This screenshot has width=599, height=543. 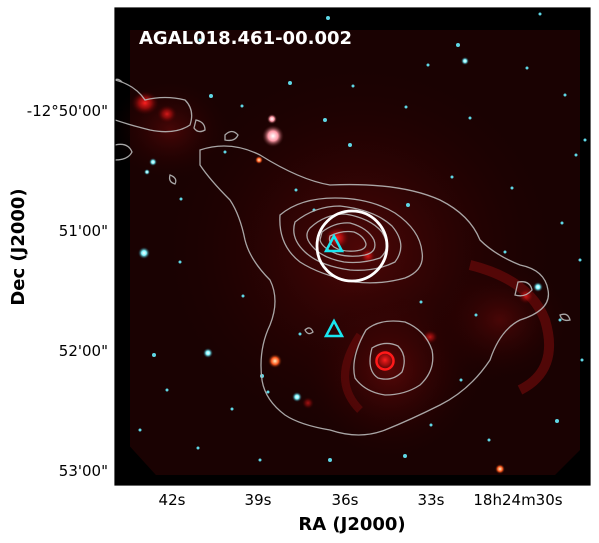 I want to click on x-axis-title: RA (J2000), so click(x=351, y=524).